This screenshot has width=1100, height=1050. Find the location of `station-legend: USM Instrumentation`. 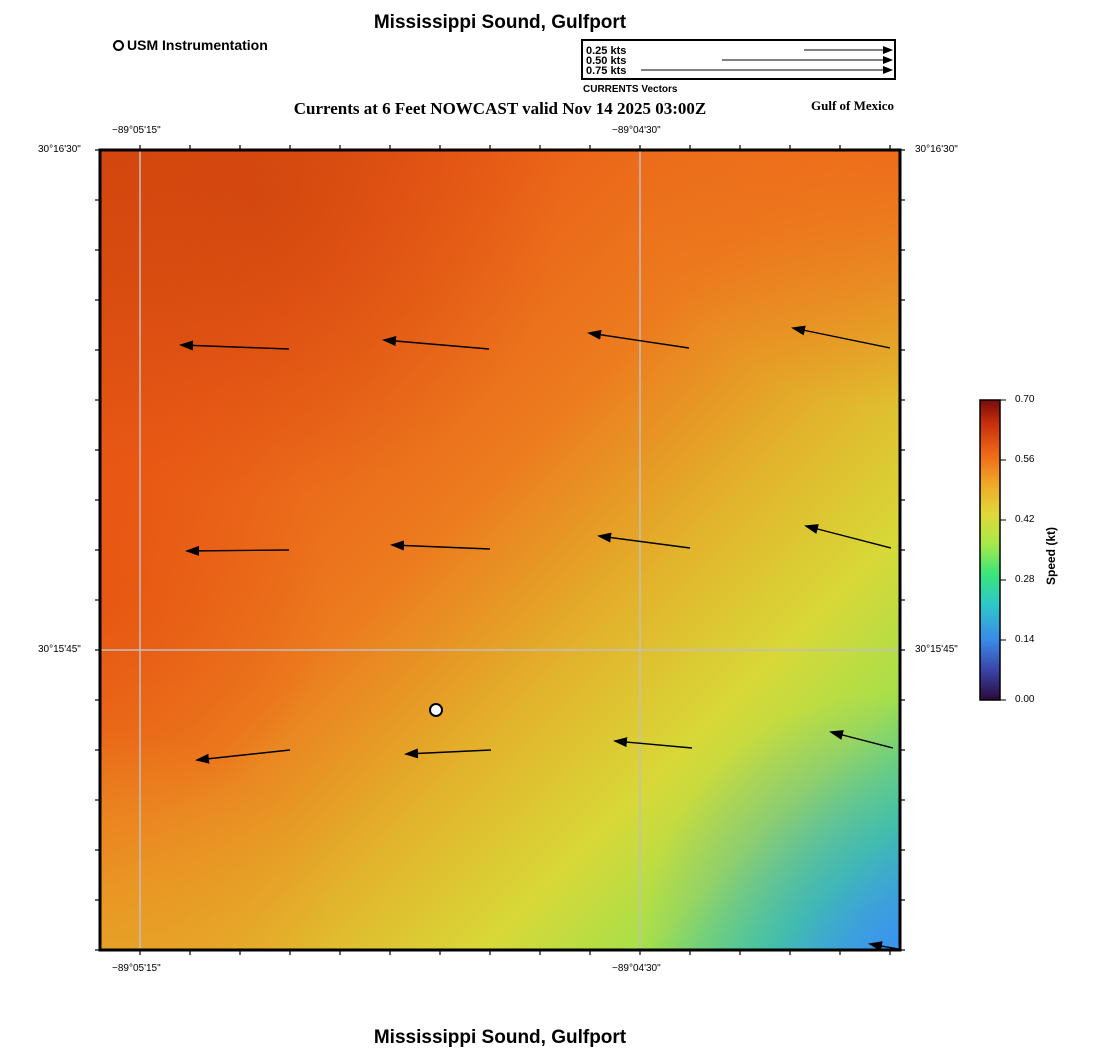

station-legend: USM Instrumentation is located at coordinates (190, 45).